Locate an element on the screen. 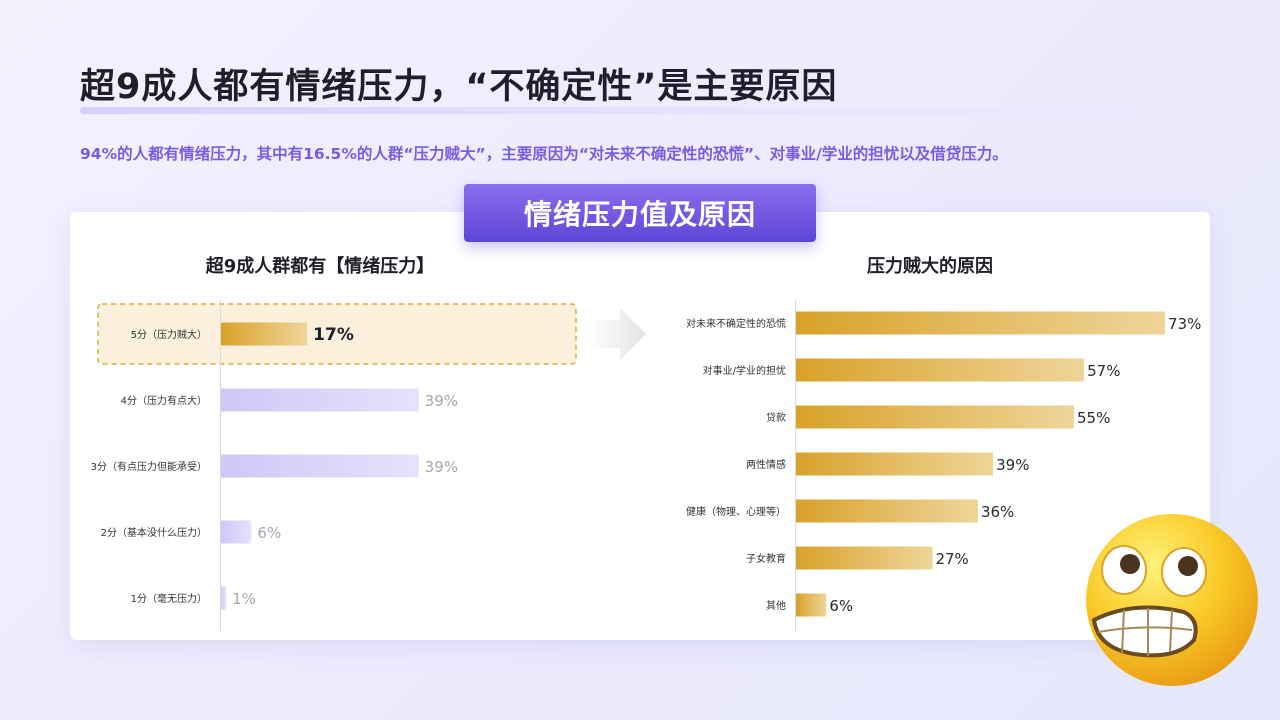 Image resolution: width=1280 pixels, height=720 pixels. right-category-label: 子女教育 is located at coordinates (766, 558).